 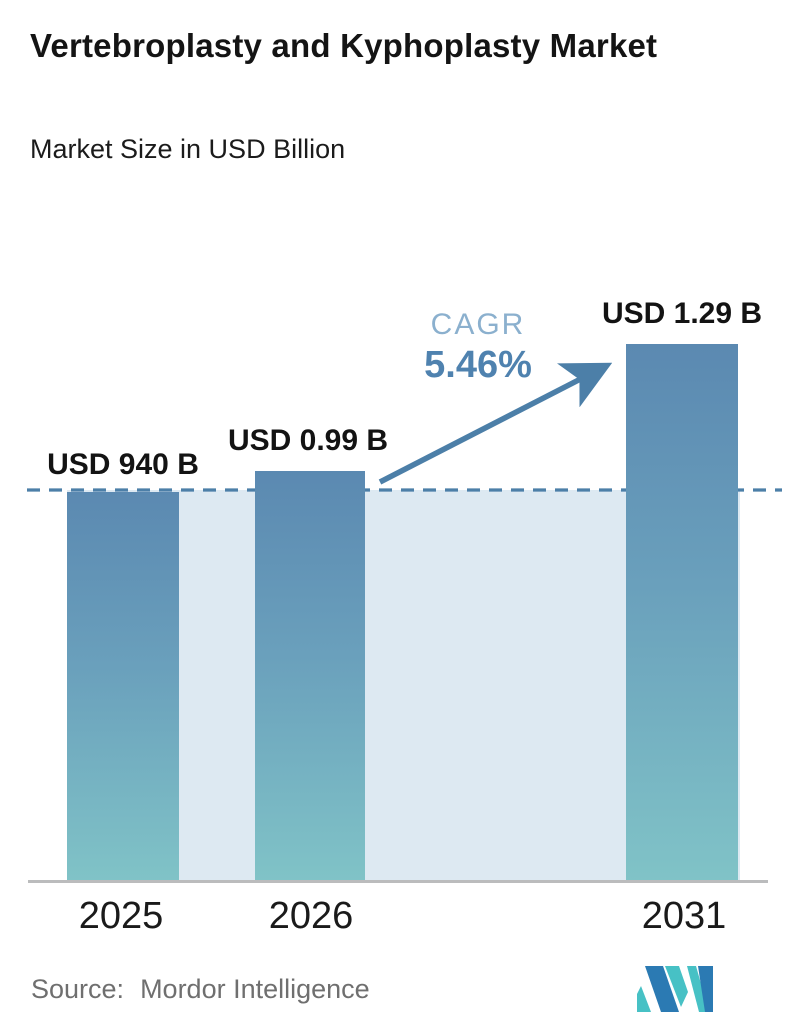 What do you see at coordinates (675, 989) in the screenshot?
I see `mordor-intelligence-logo` at bounding box center [675, 989].